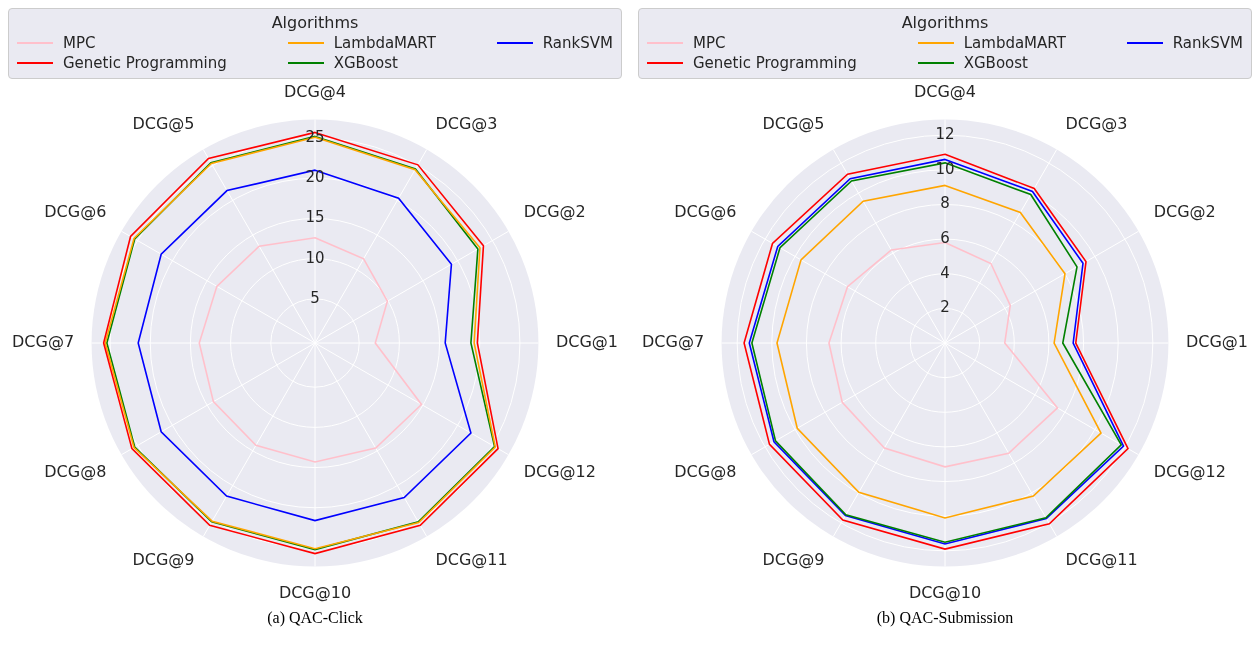  What do you see at coordinates (315, 217) in the screenshot?
I see `y-tick-label: 15` at bounding box center [315, 217].